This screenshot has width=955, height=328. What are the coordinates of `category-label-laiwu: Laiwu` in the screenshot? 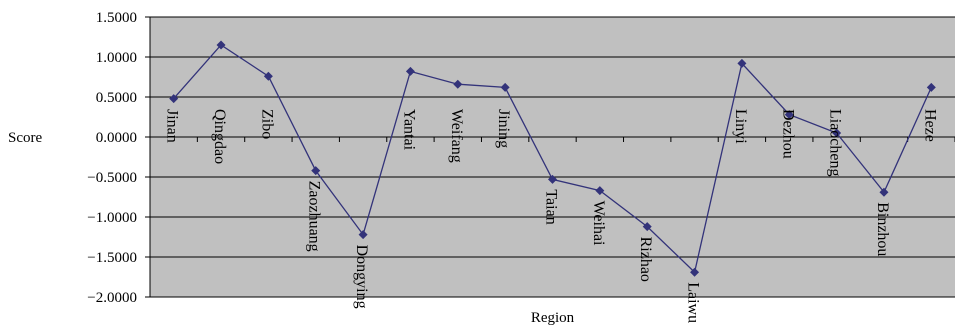 It's located at (693, 302).